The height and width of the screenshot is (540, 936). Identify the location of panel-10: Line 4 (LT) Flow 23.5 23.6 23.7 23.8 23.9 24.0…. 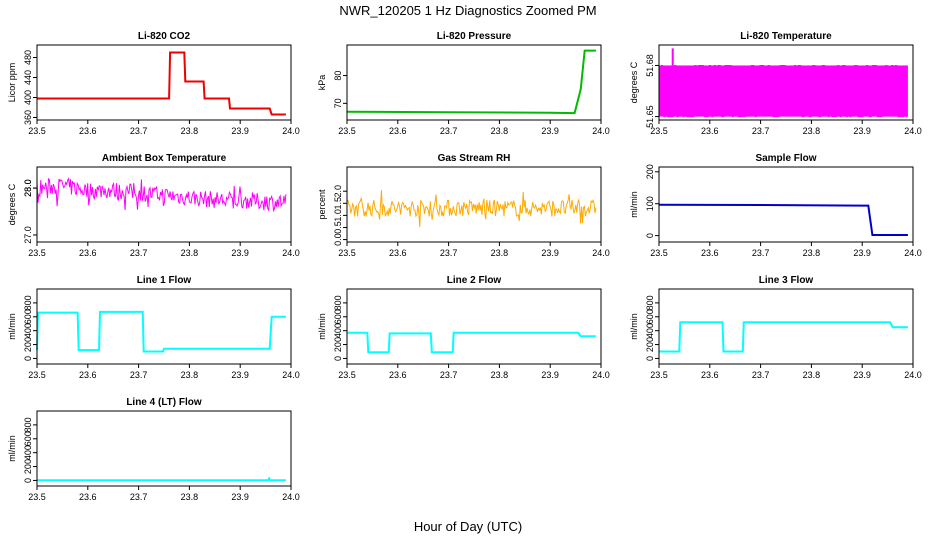
(153, 449).